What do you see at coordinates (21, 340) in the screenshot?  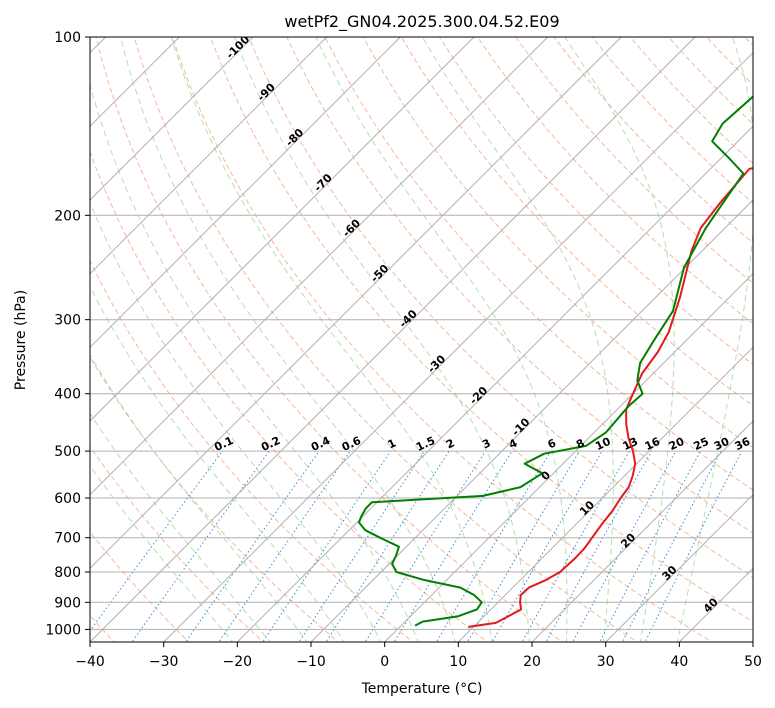 I see `y-axis-label: Pressure (hPa)` at bounding box center [21, 340].